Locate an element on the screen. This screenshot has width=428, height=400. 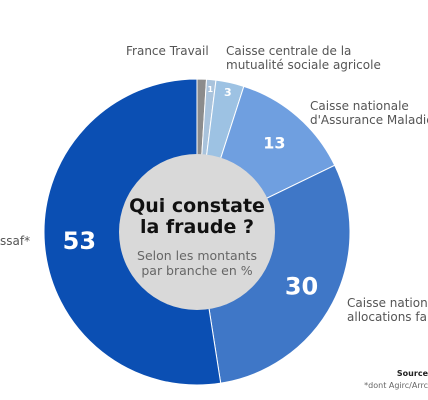
label-cnam-line2: d'Assurance Maladie is located at coordinates (369, 120).